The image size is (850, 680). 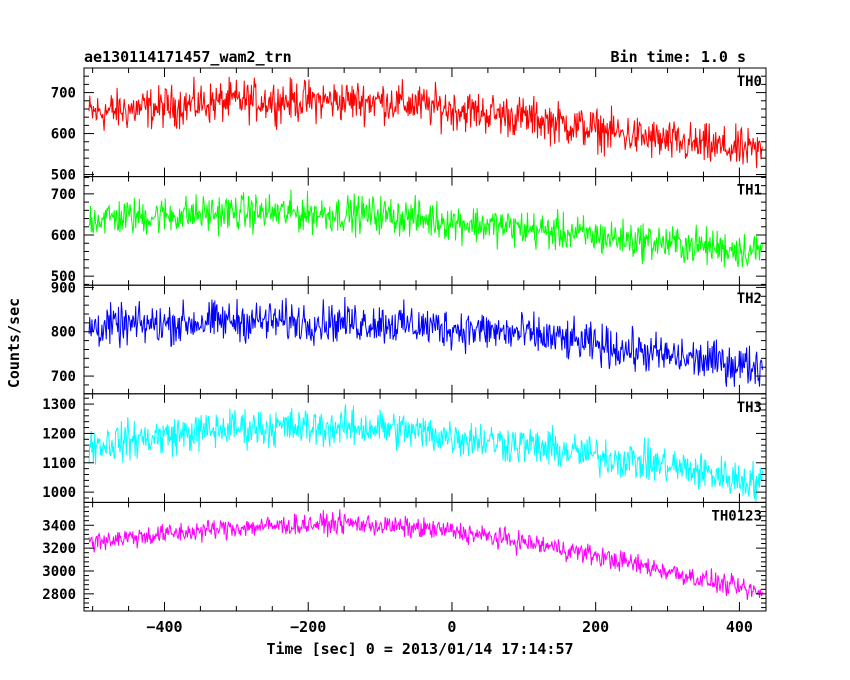 I want to click on y-tick-label: 3400, so click(x=59, y=526).